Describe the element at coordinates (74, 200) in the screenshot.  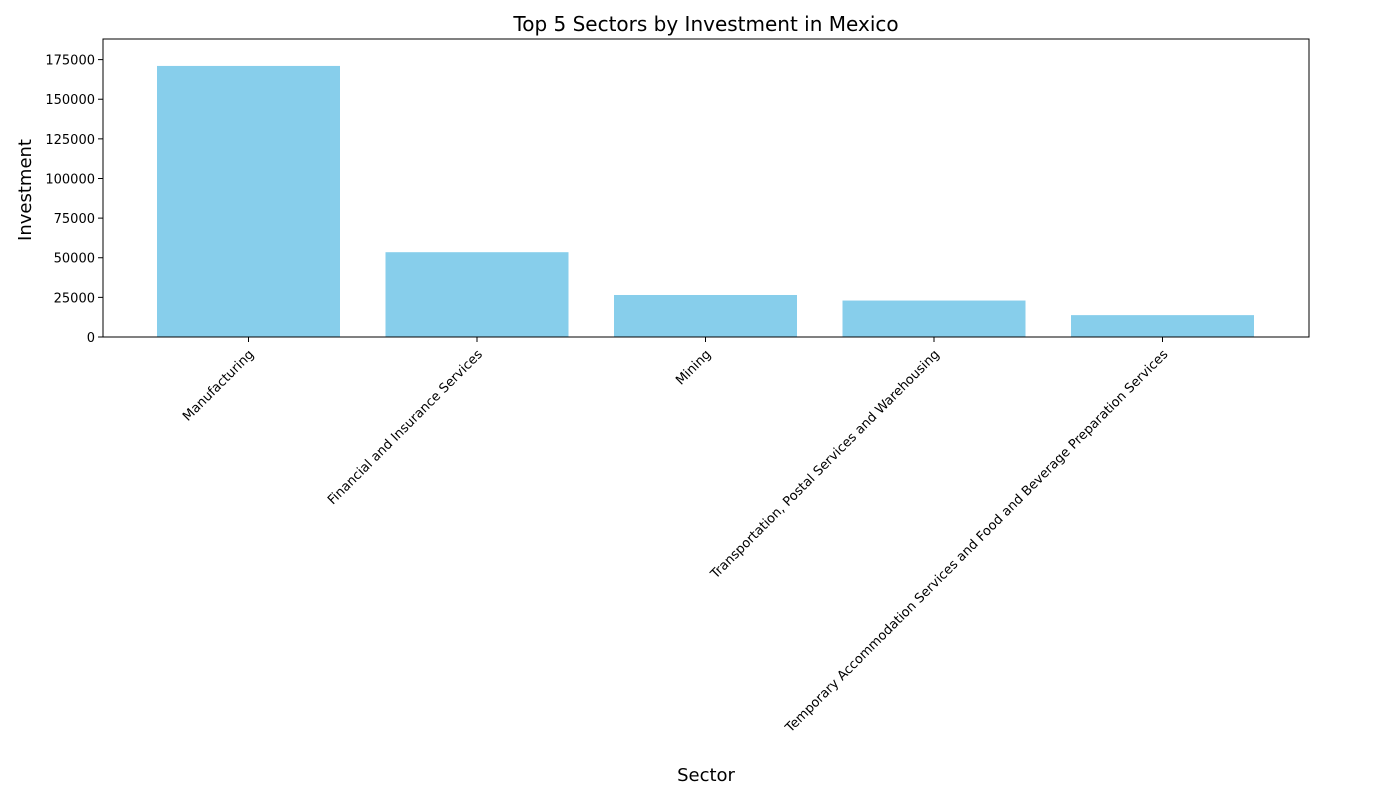
I see `y-axis-ticks: 0 25000 50000 75000 100000 125000 150000 175000` at that location.